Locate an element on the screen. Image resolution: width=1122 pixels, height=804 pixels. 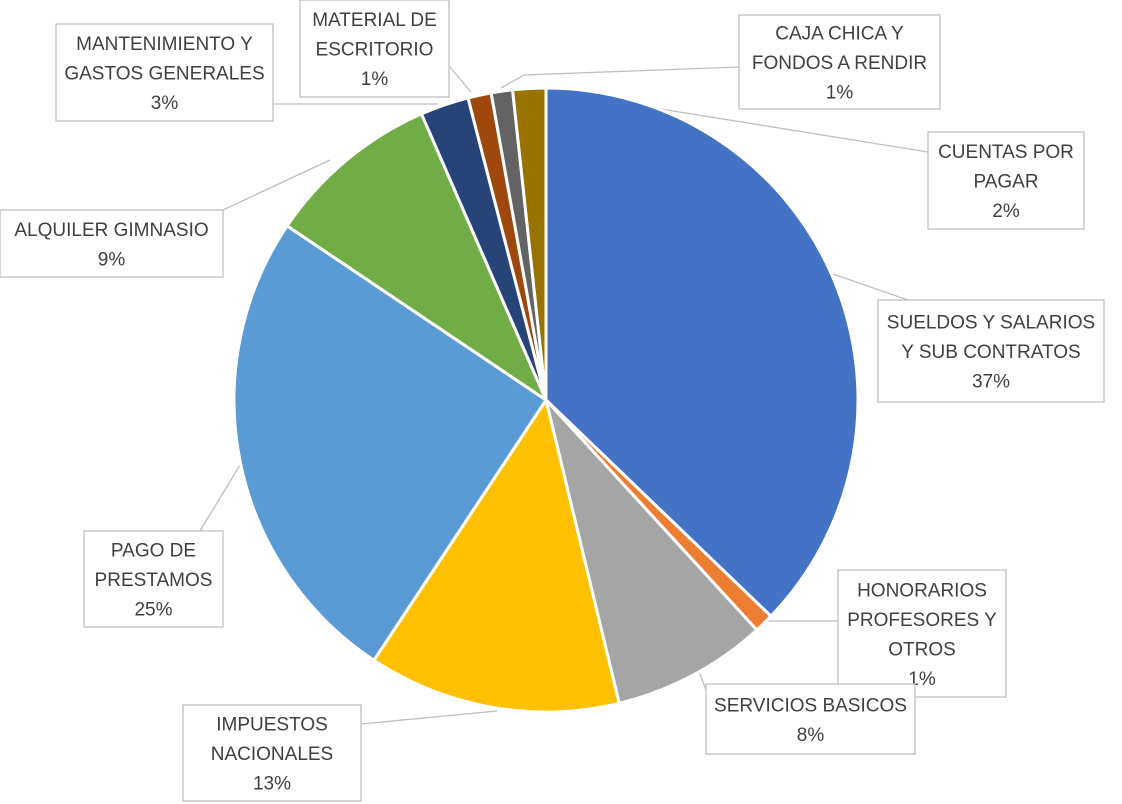
slice-servicios-basicos is located at coordinates (651, 552).